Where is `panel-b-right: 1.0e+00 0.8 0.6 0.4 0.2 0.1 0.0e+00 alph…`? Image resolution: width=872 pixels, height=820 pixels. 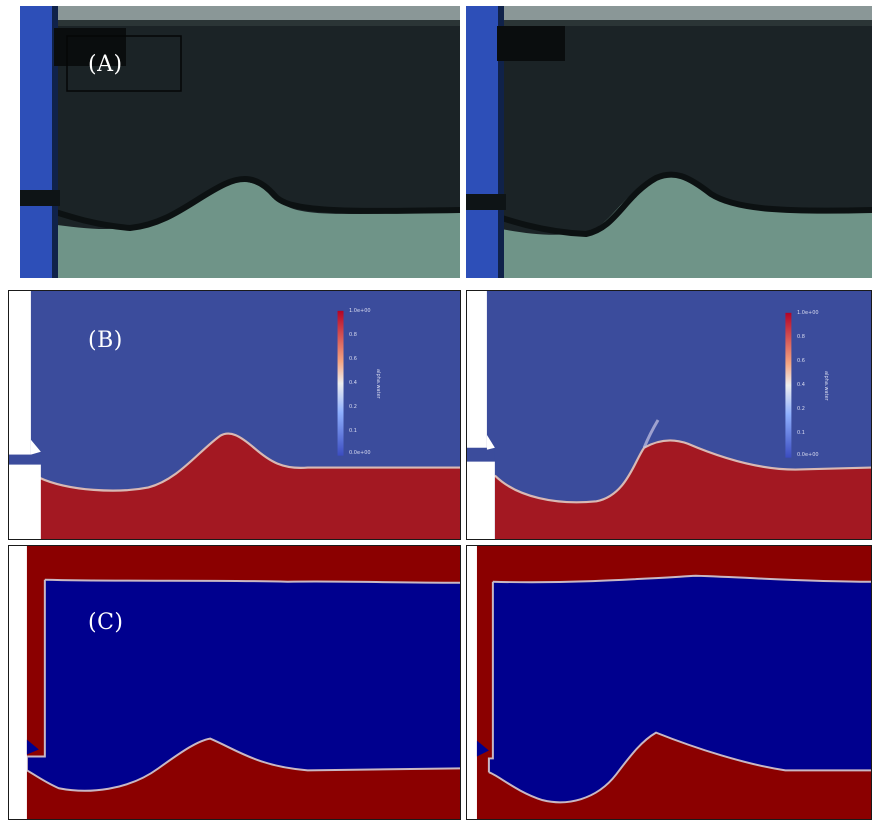
panel-b-right: 1.0e+00 0.8 0.6 0.4 0.2 0.1 0.0e+00 alph… is located at coordinates (669, 415).